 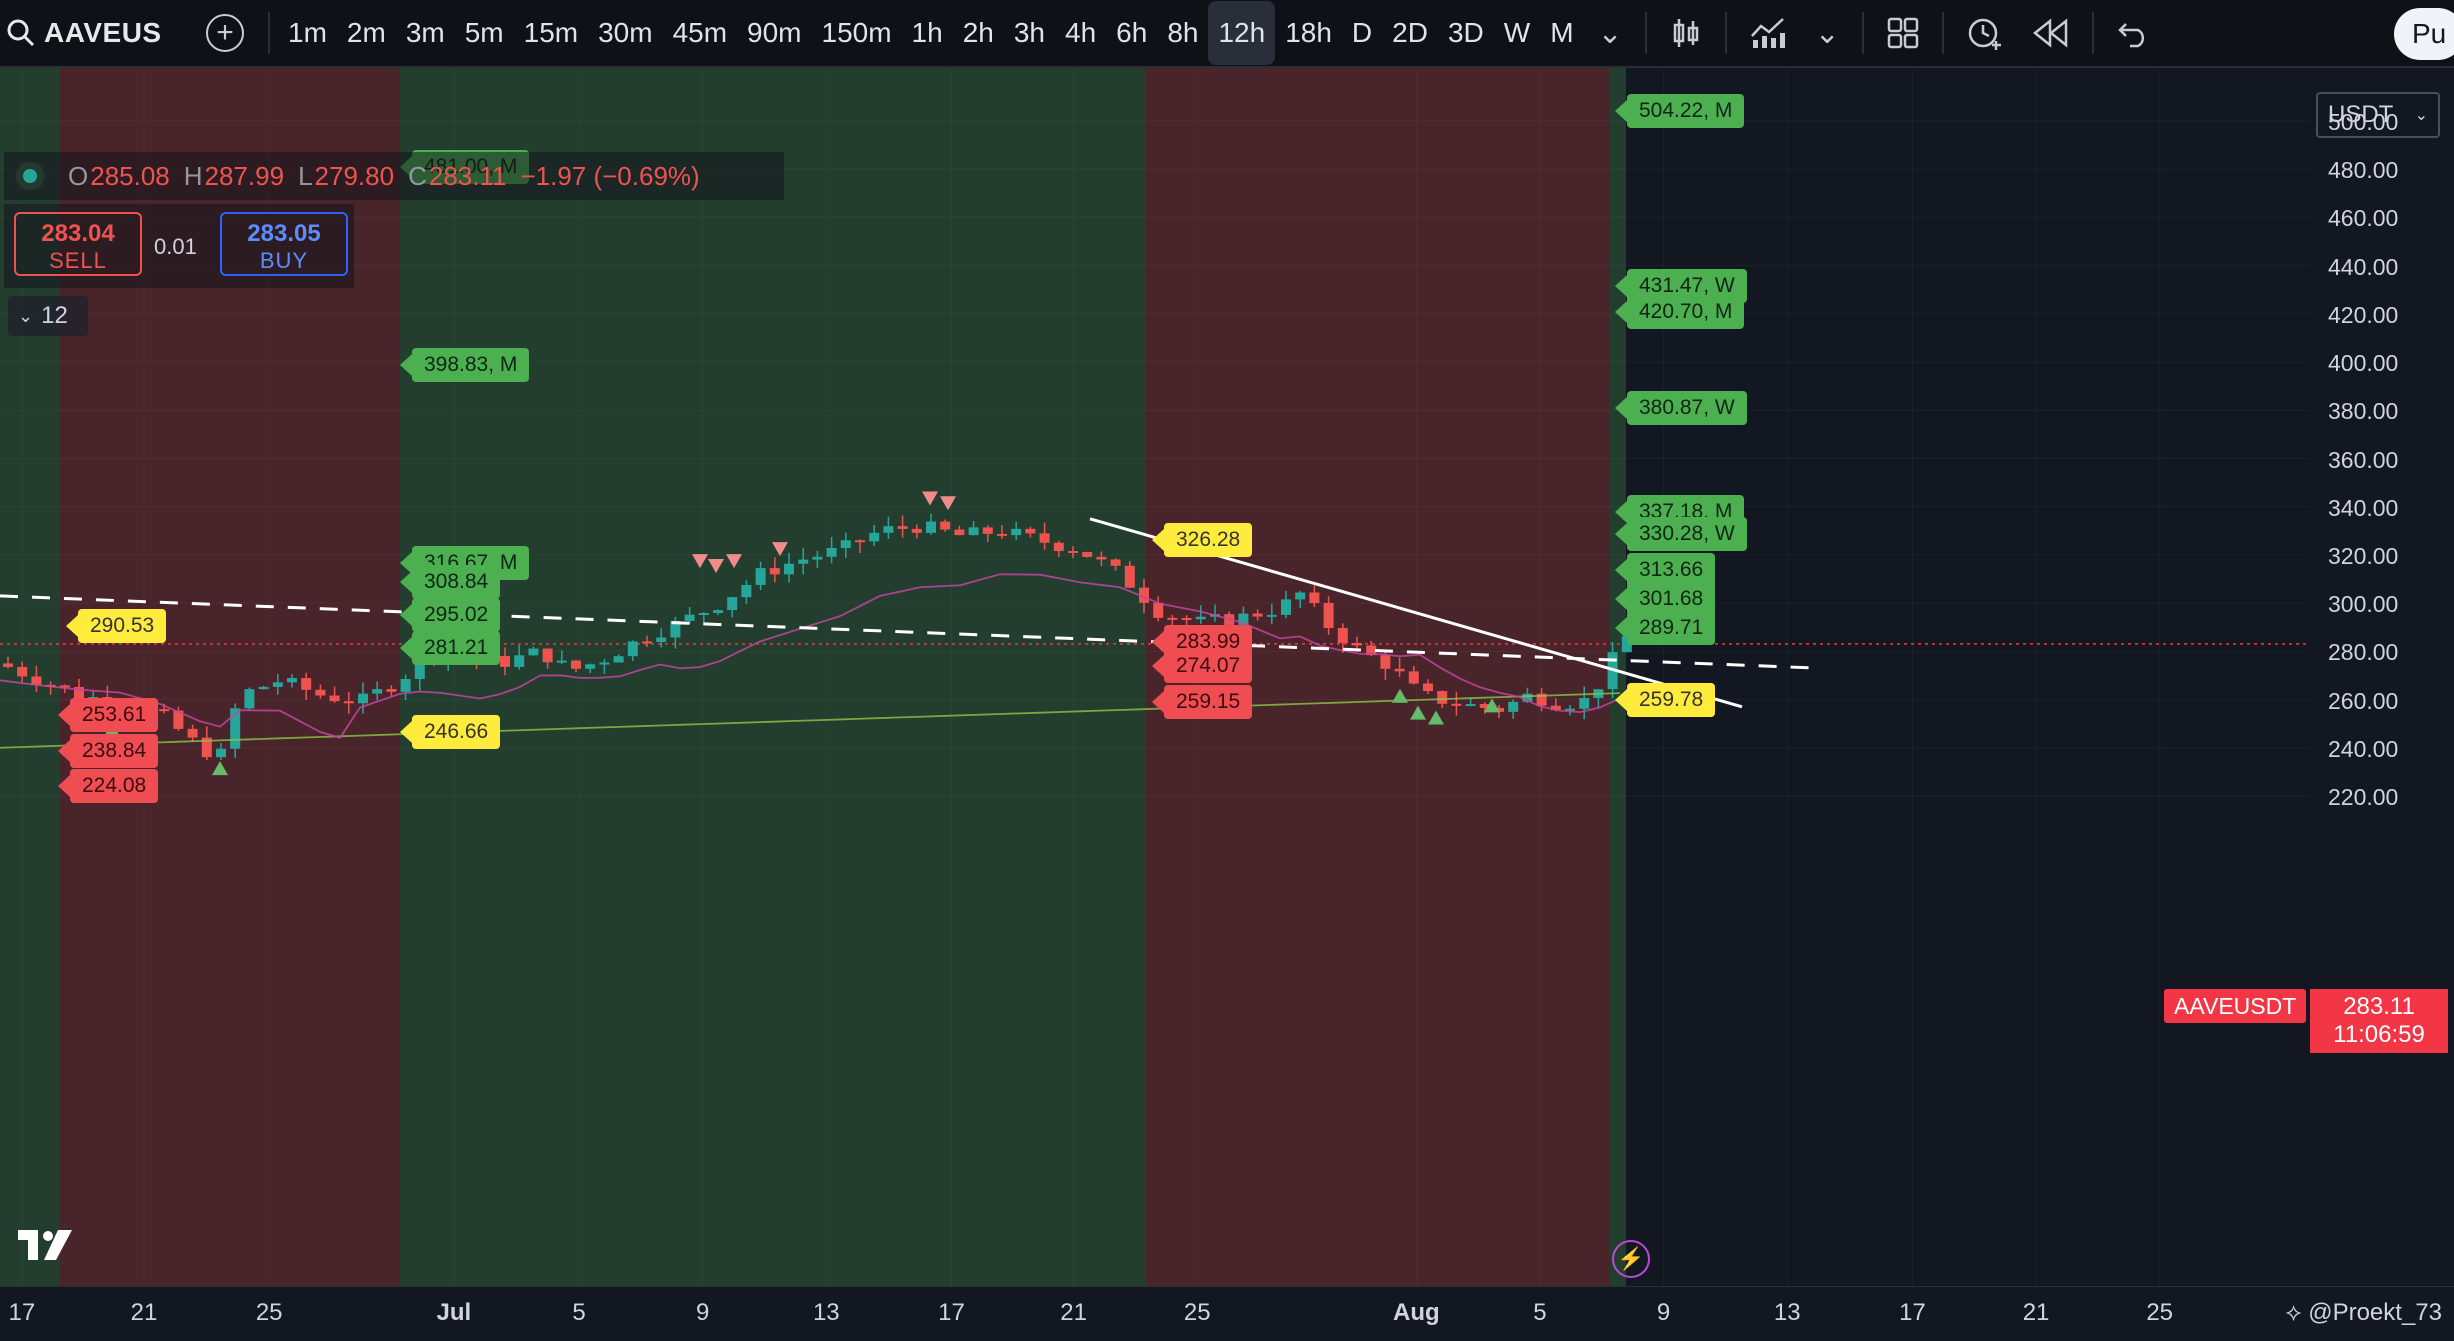 I want to click on timeframe-M: M, so click(x=1562, y=32).